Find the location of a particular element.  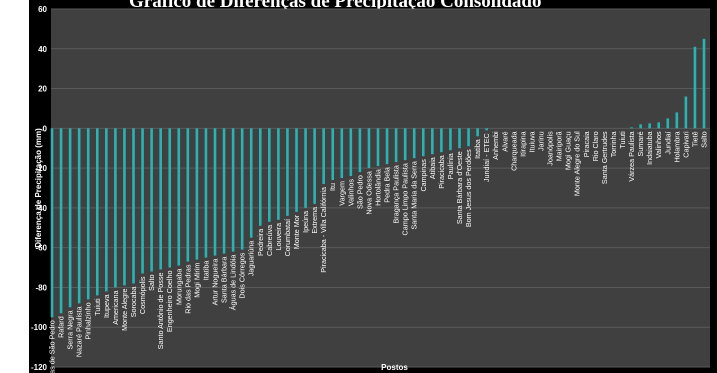

x-tick-label: Santa Bárbara is located at coordinates (224, 280).